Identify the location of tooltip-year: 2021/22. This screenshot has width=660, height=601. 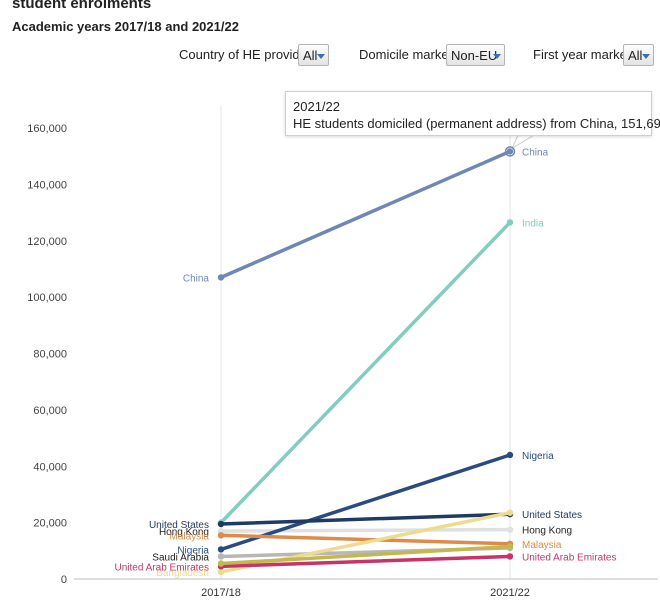
(316, 106).